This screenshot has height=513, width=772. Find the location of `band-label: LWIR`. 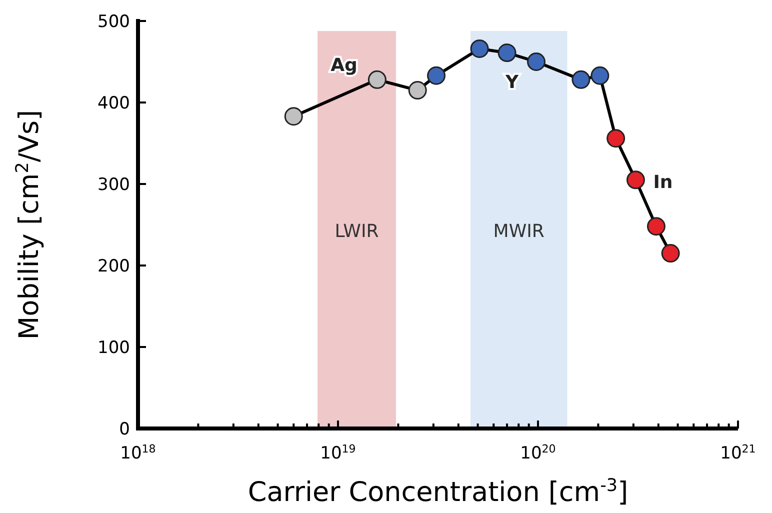

band-label: LWIR is located at coordinates (356, 231).